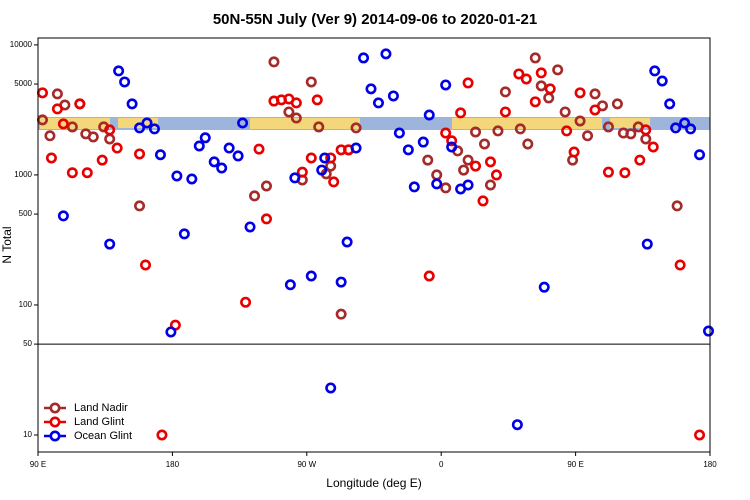  What do you see at coordinates (21, 44) in the screenshot?
I see `y-tick-label: 10000` at bounding box center [21, 44].